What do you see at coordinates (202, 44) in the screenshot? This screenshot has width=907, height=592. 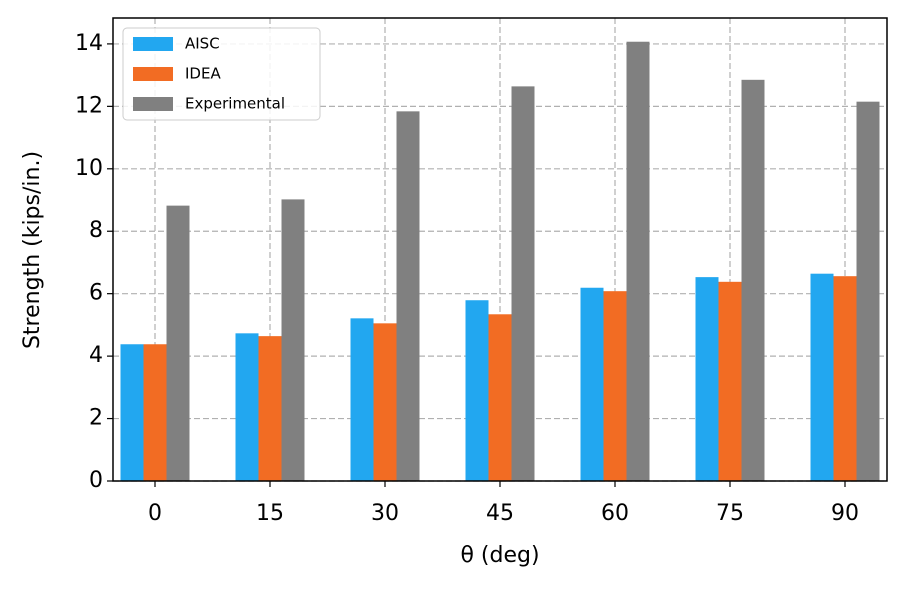 I see `legend-label: AISC` at bounding box center [202, 44].